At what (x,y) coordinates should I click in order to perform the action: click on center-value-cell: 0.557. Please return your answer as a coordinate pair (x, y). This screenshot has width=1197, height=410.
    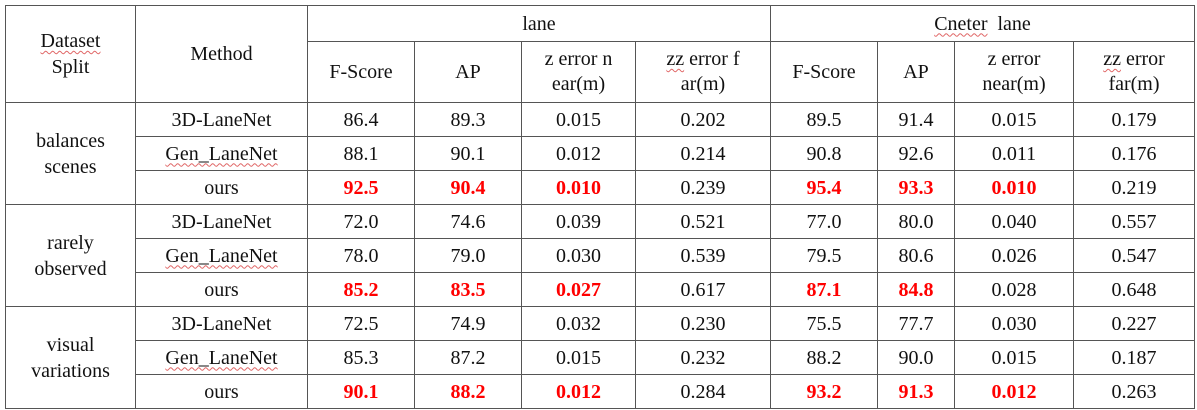
    Looking at the image, I should click on (1134, 221).